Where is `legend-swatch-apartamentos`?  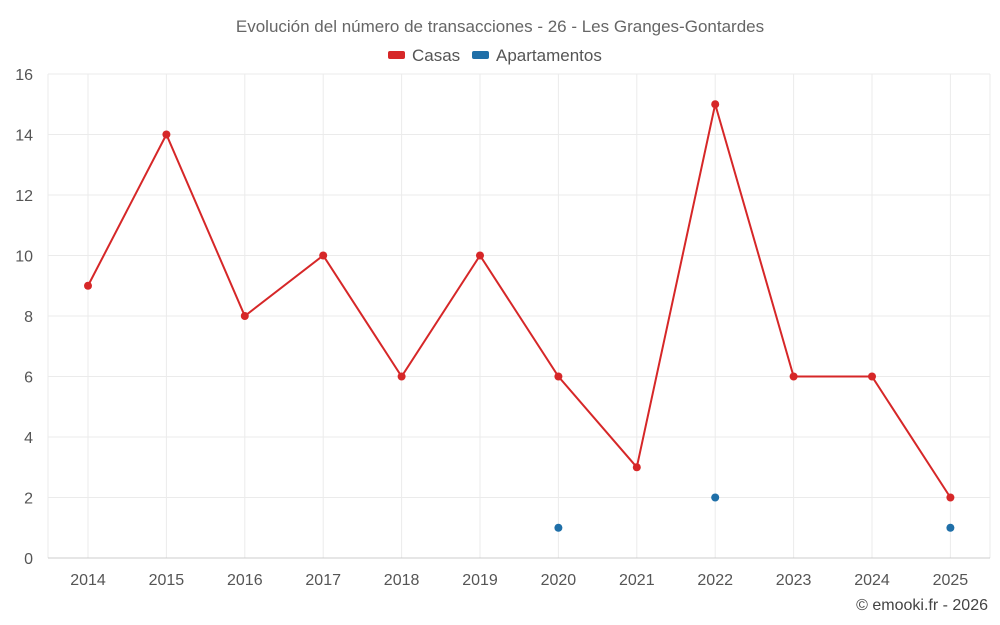 legend-swatch-apartamentos is located at coordinates (480, 55).